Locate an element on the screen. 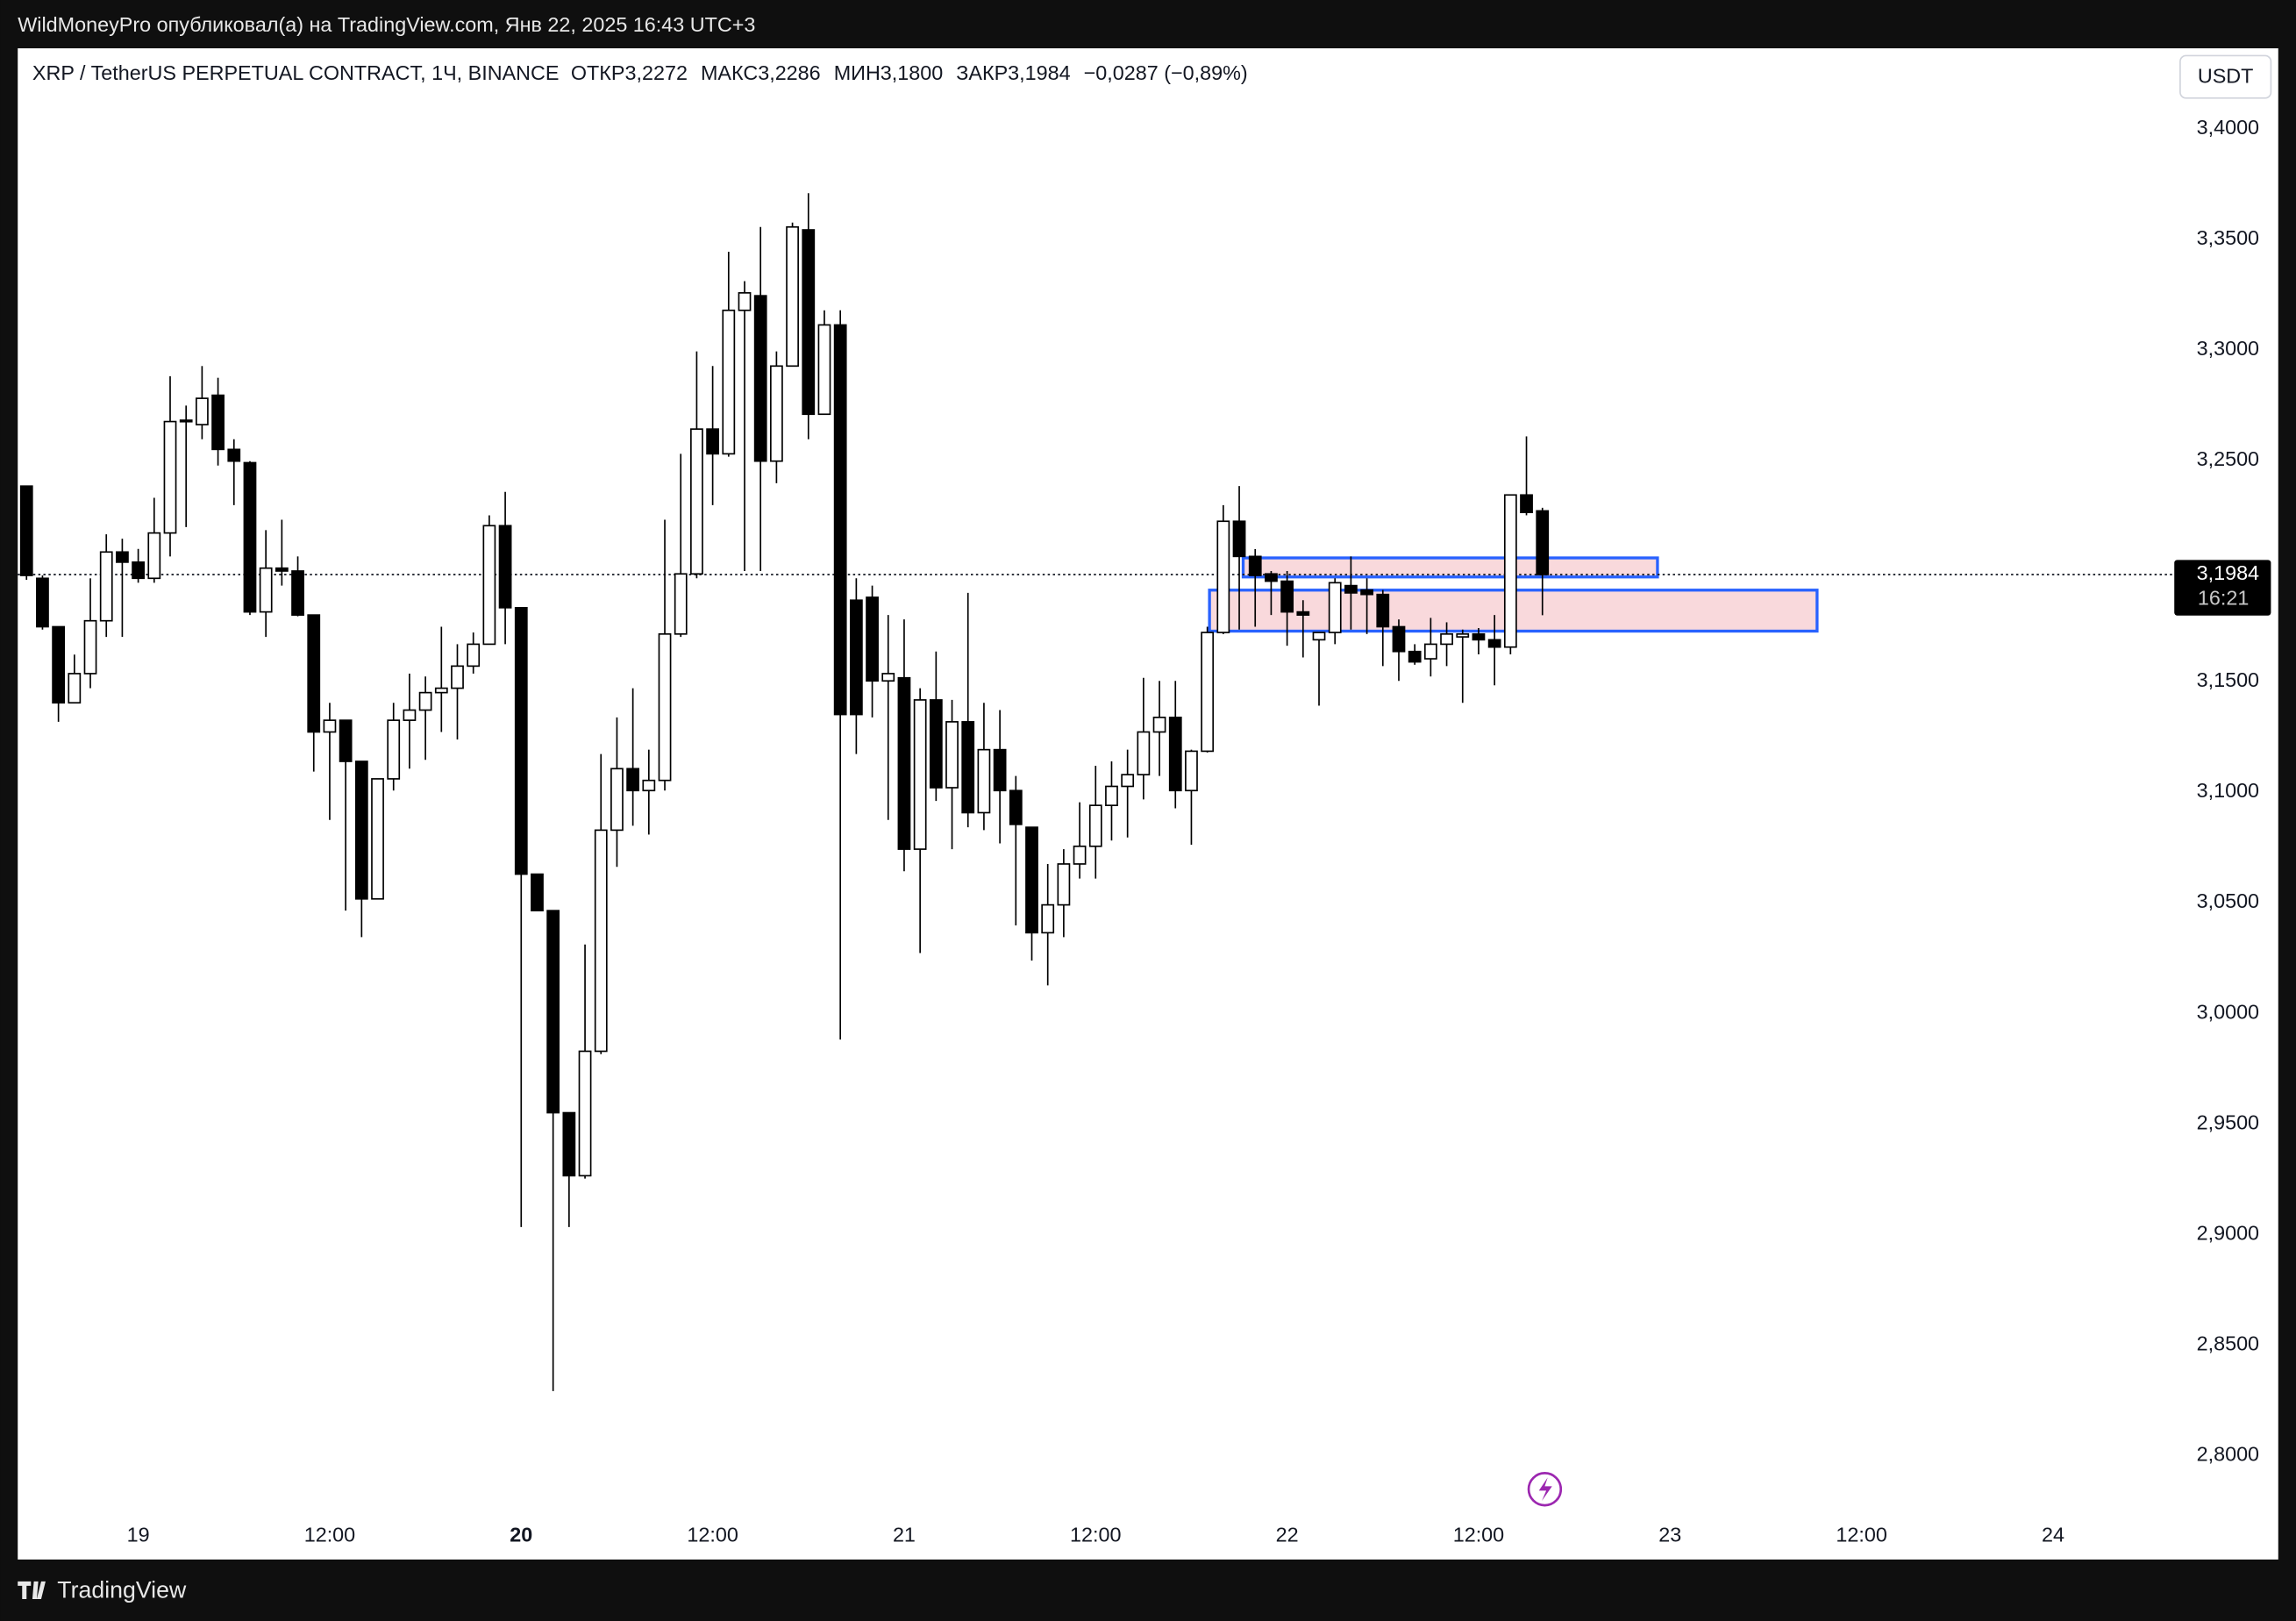  y-tick-label: 3,0500 is located at coordinates (2228, 900).